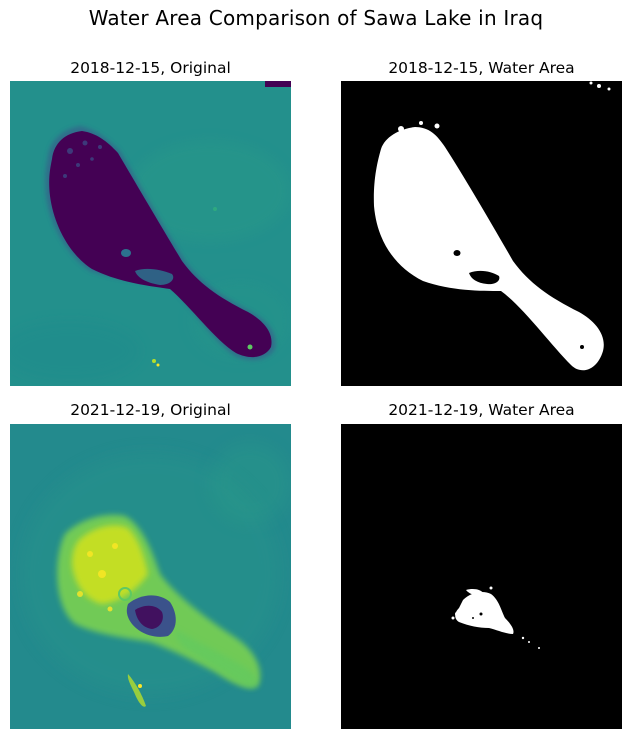  What do you see at coordinates (150, 68) in the screenshot?
I see `panel-title-2018-original: 2018-12-15, Original` at bounding box center [150, 68].